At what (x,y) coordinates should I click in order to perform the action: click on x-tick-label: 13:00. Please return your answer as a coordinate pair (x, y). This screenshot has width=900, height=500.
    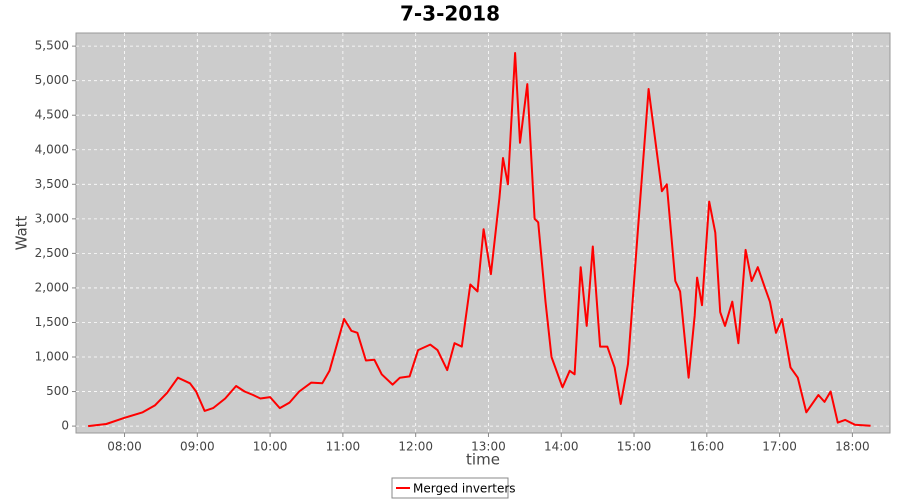
    Looking at the image, I should click on (488, 447).